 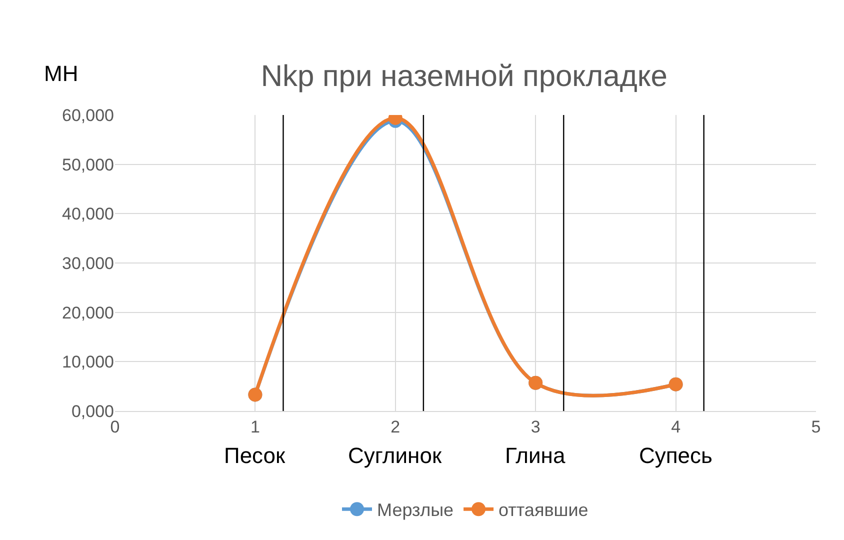 I want to click on y-tick-label: 60,000, so click(x=88, y=115).